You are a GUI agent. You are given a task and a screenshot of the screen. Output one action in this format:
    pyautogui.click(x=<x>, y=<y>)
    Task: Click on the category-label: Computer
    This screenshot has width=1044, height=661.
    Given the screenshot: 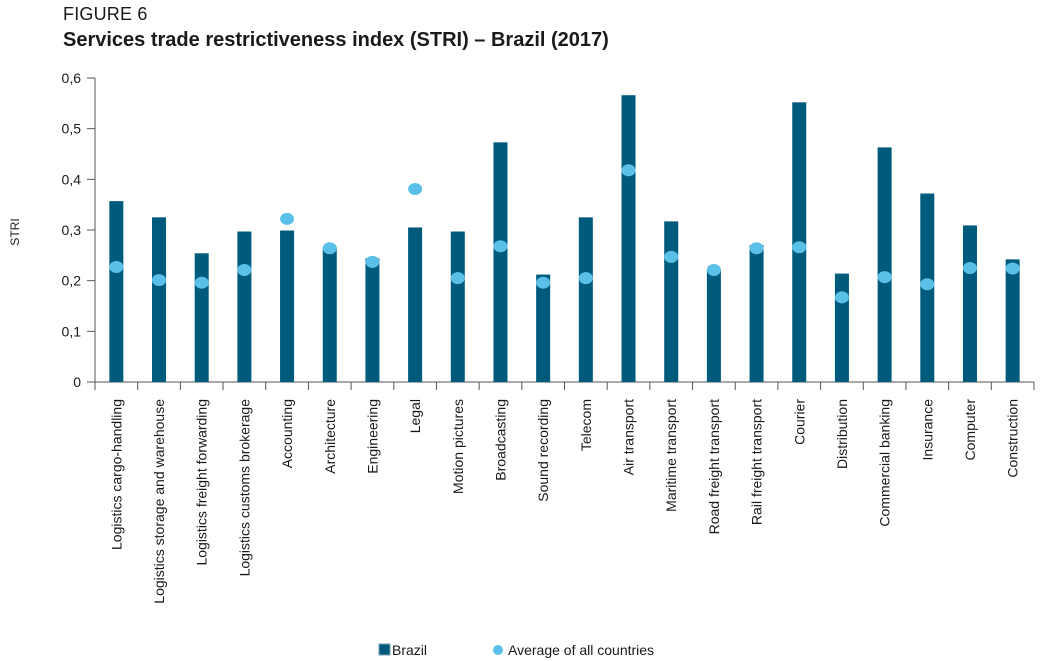 What is the action you would take?
    pyautogui.click(x=970, y=430)
    